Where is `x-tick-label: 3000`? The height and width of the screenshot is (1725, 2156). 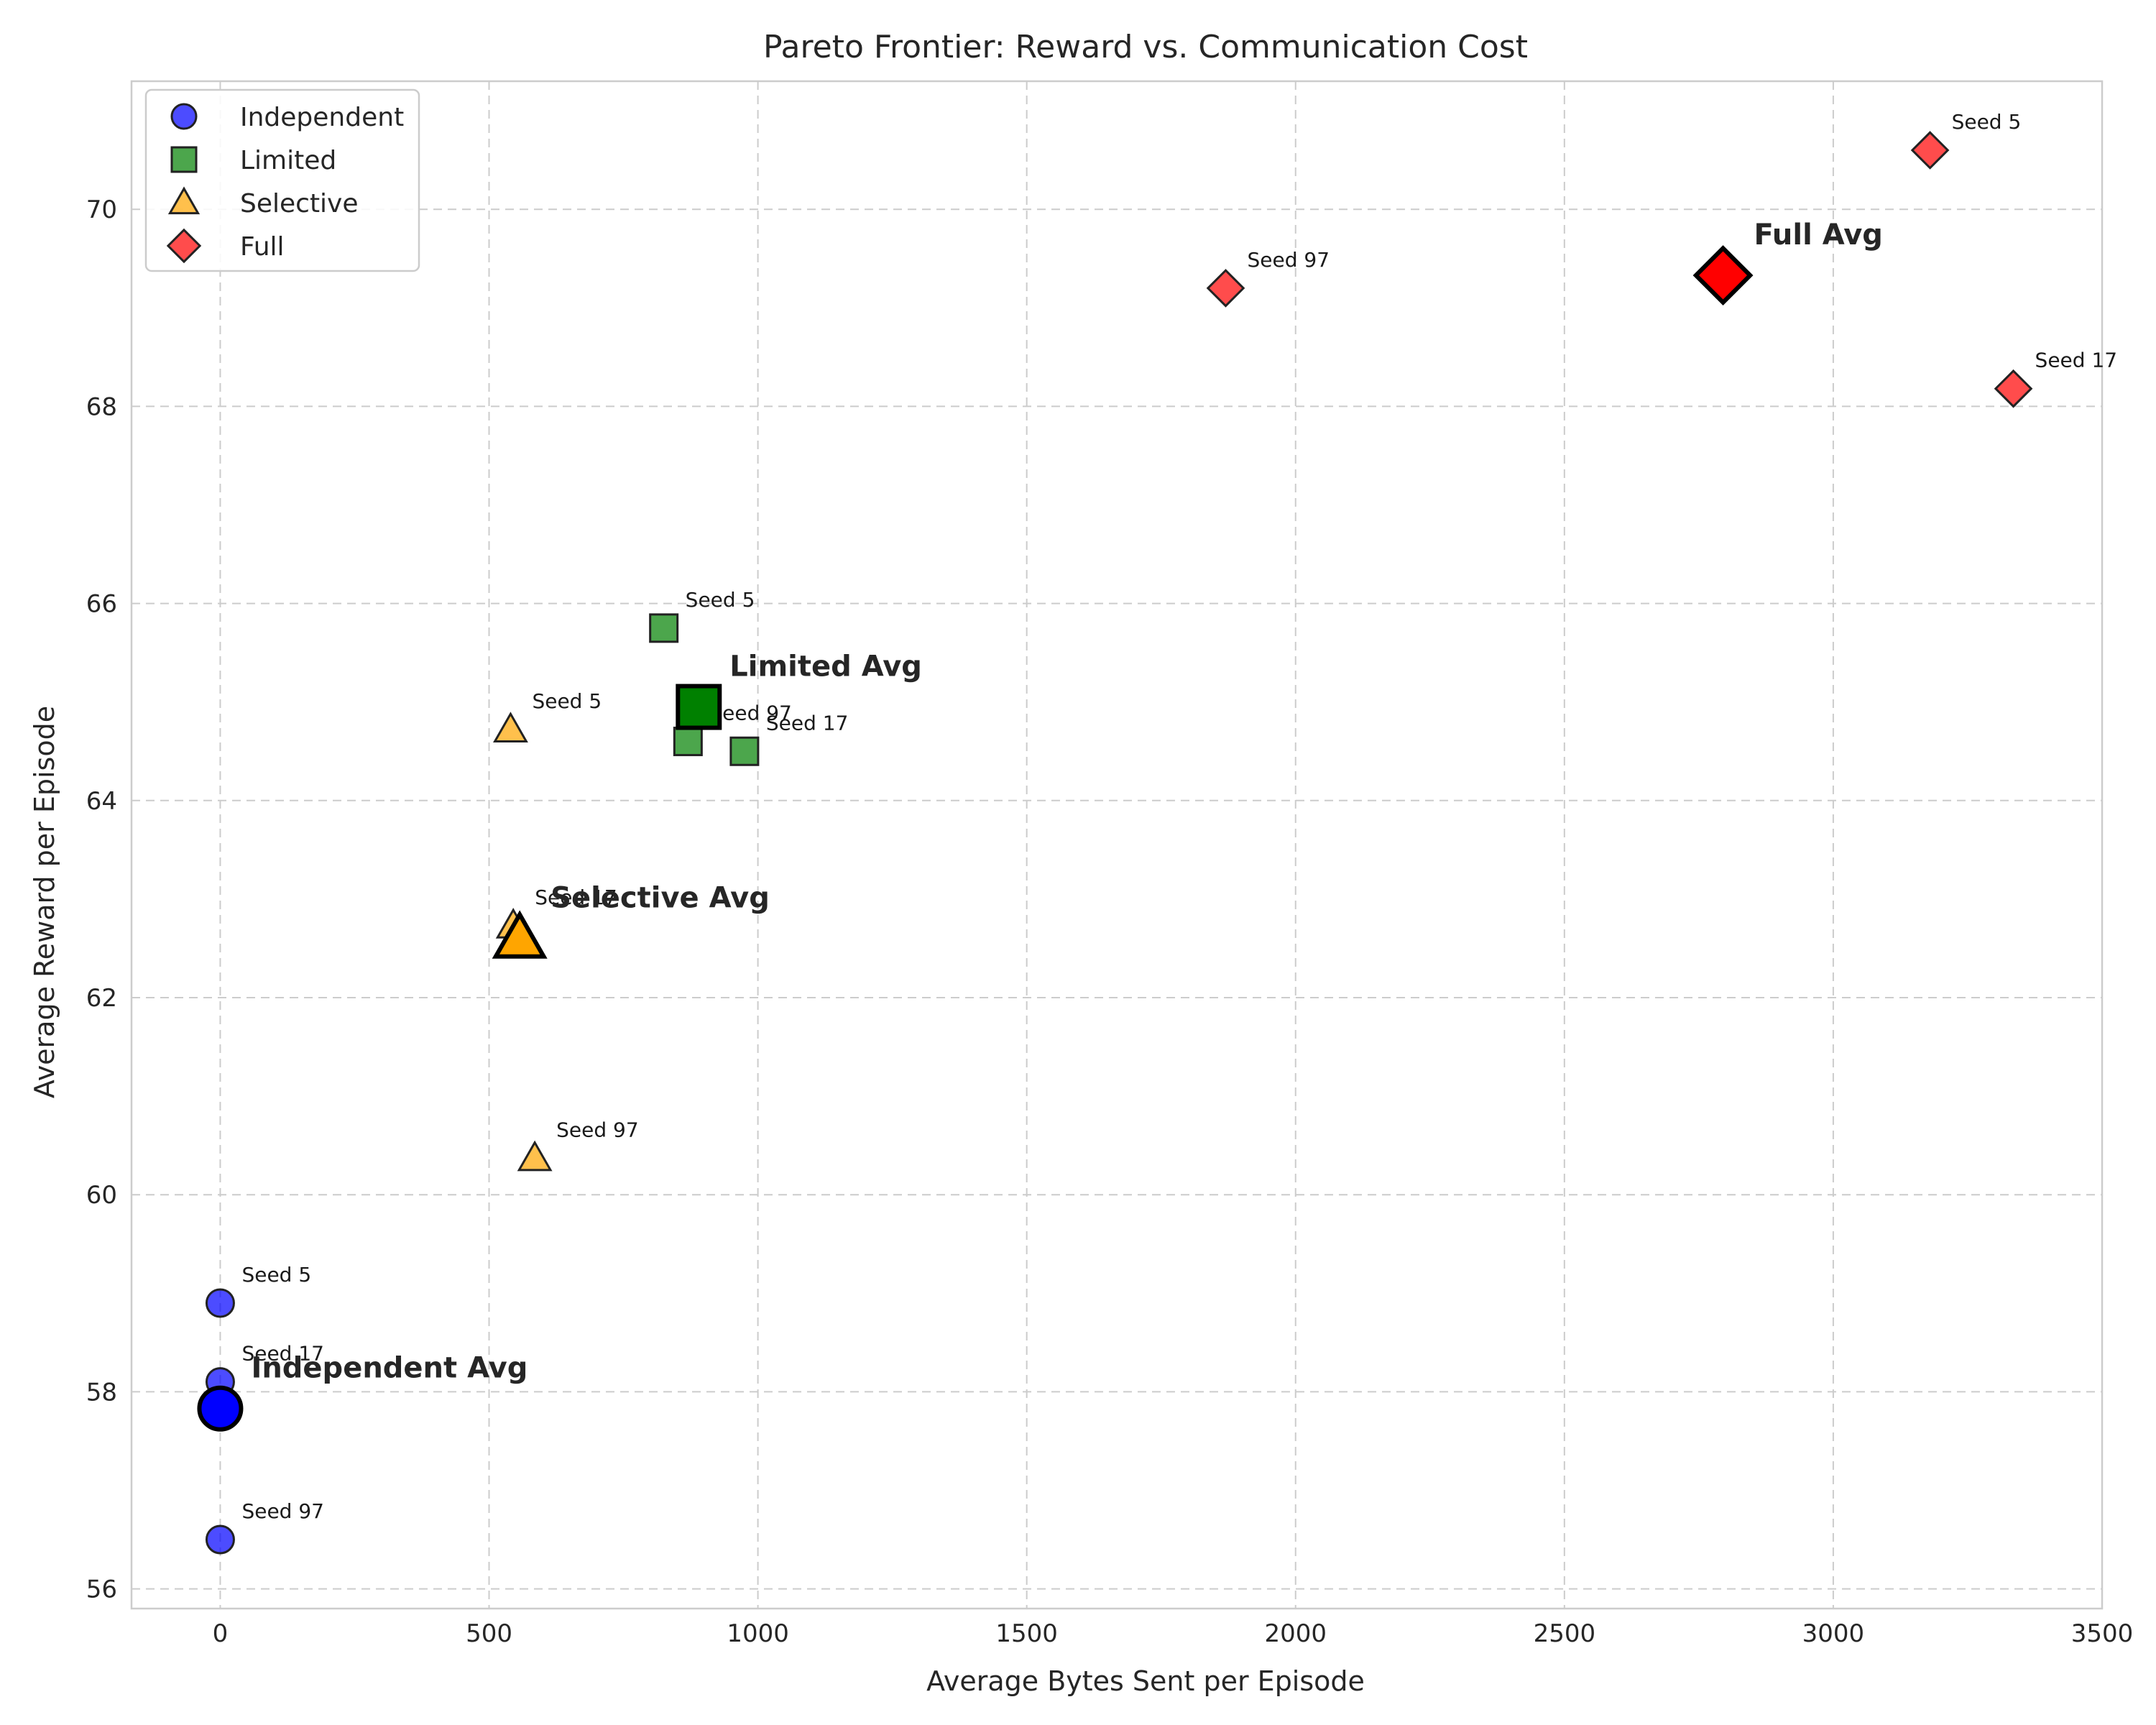 x-tick-label: 3000 is located at coordinates (1833, 1633).